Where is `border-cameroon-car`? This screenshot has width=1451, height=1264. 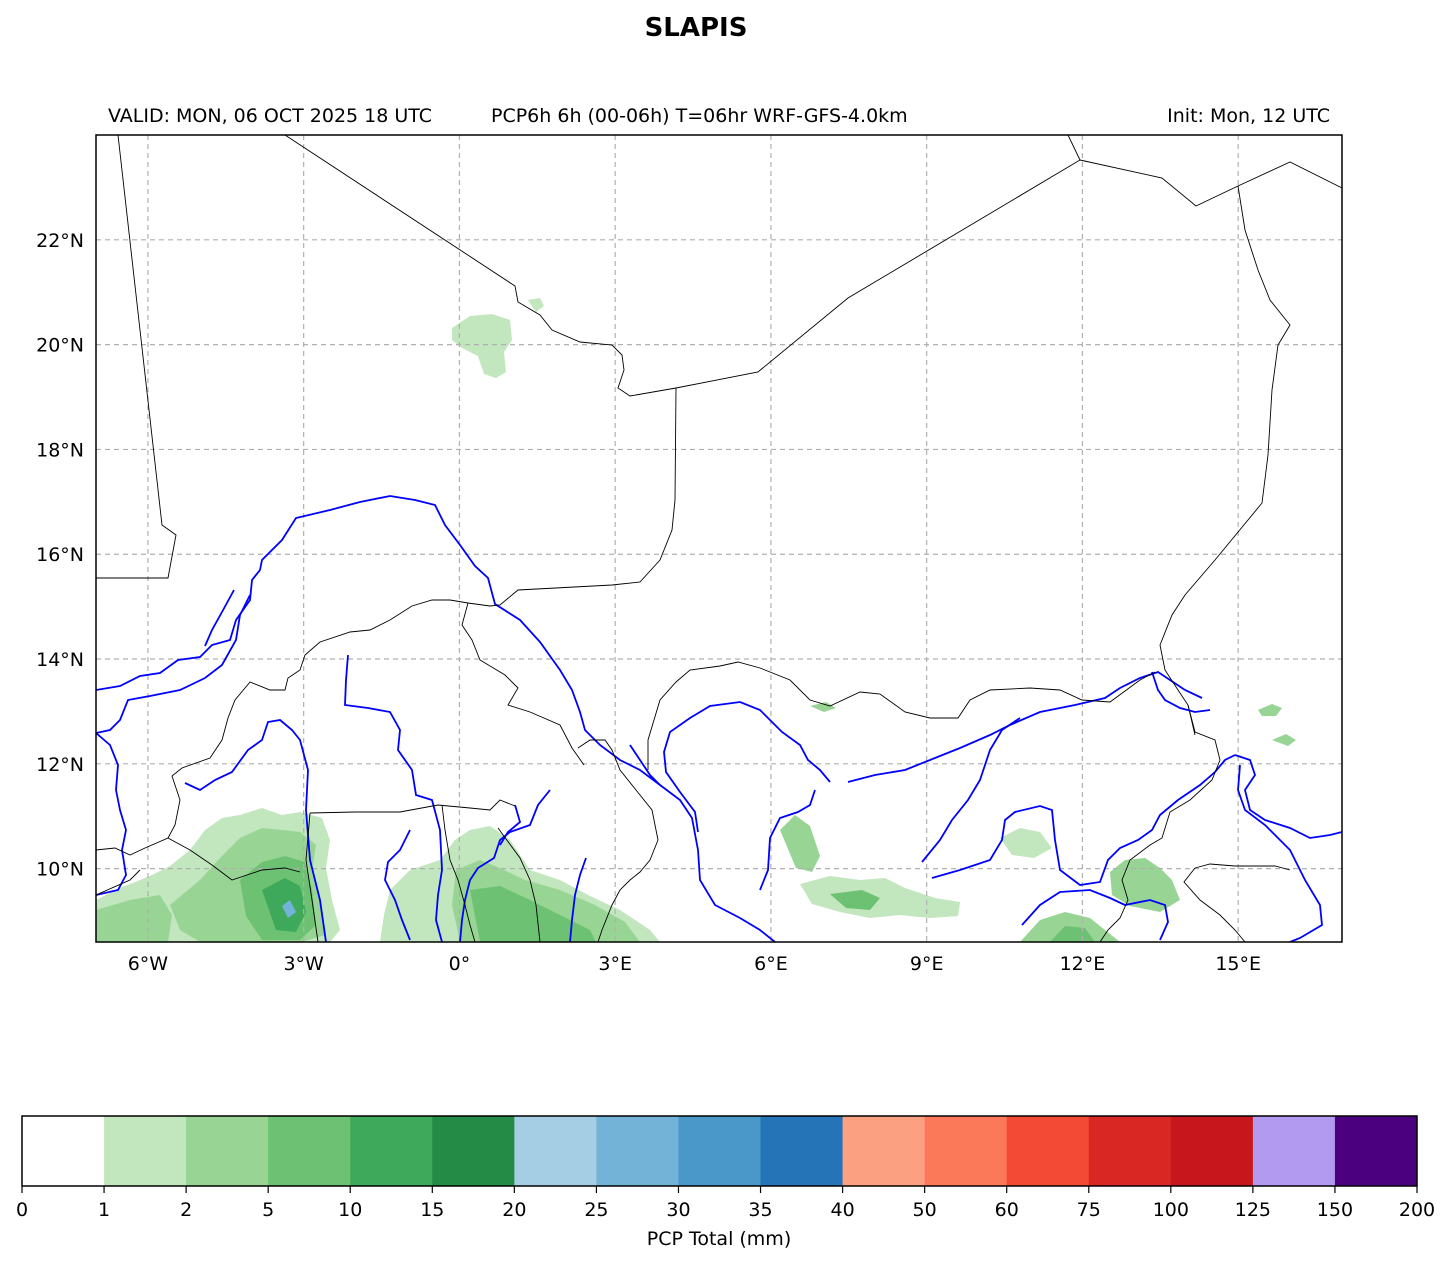
border-cameroon-car is located at coordinates (1242, 867).